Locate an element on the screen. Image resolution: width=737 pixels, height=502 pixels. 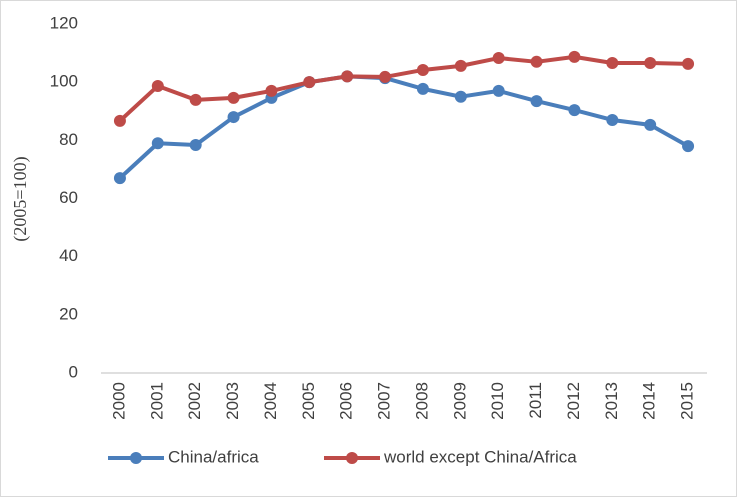
y-axis-label: (2005=100) is located at coordinates (20, 198).